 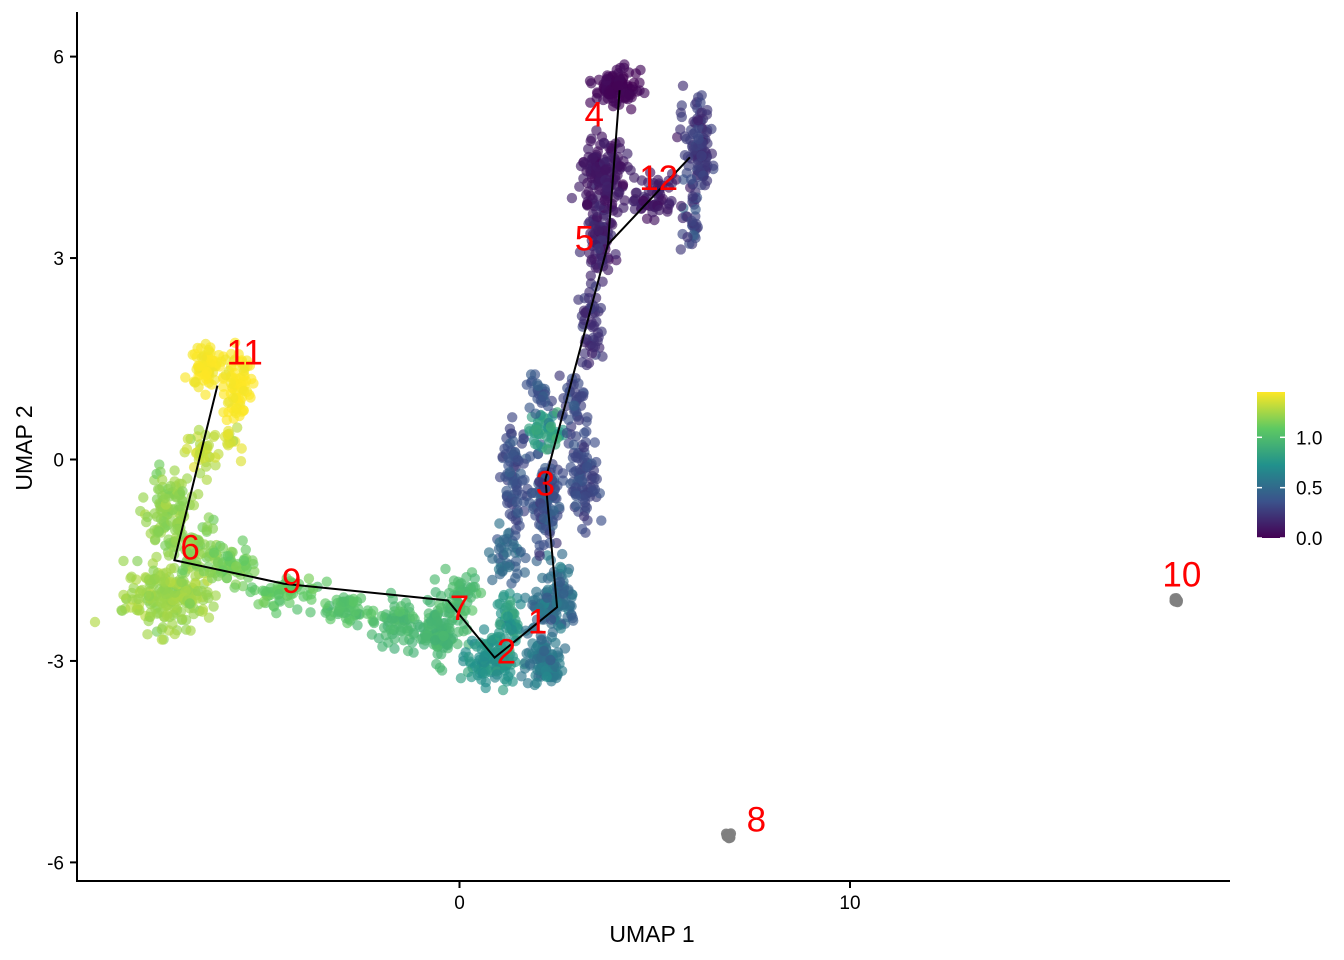 What do you see at coordinates (506, 651) in the screenshot?
I see `cluster-label: 2` at bounding box center [506, 651].